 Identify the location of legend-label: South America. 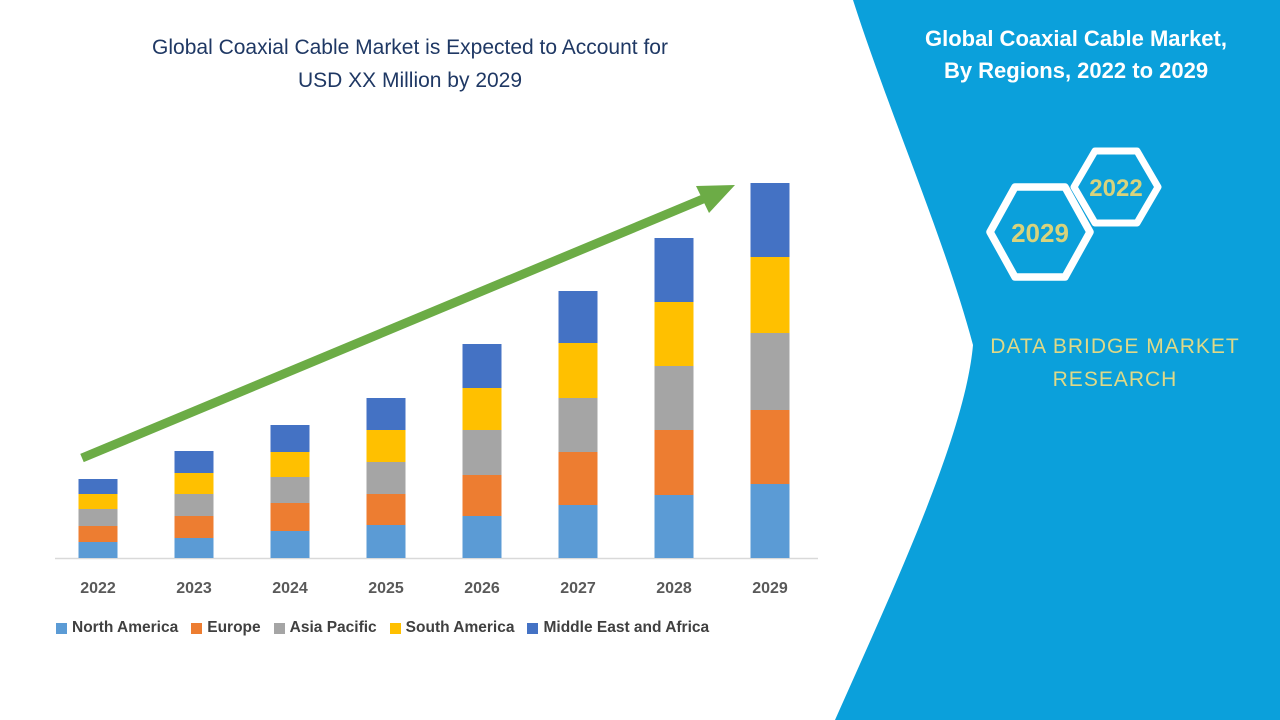
(460, 627).